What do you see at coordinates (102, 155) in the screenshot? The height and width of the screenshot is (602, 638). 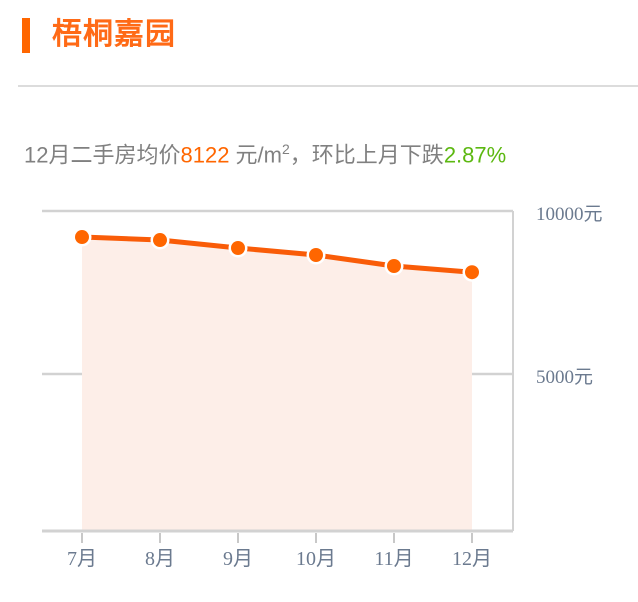 I see `summary-prefix-label: 12月二手房均价` at bounding box center [102, 155].